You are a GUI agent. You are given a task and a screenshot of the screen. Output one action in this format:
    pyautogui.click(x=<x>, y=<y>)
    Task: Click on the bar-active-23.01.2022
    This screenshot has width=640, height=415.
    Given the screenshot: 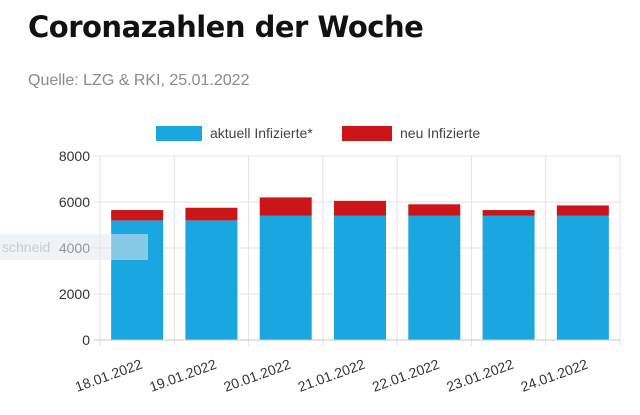 What is the action you would take?
    pyautogui.click(x=508, y=277)
    